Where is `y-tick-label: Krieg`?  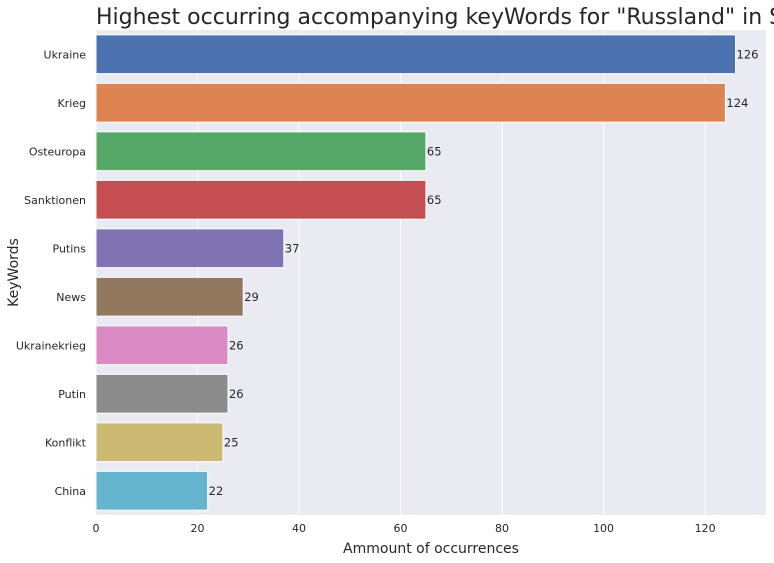 y-tick-label: Krieg is located at coordinates (71, 103).